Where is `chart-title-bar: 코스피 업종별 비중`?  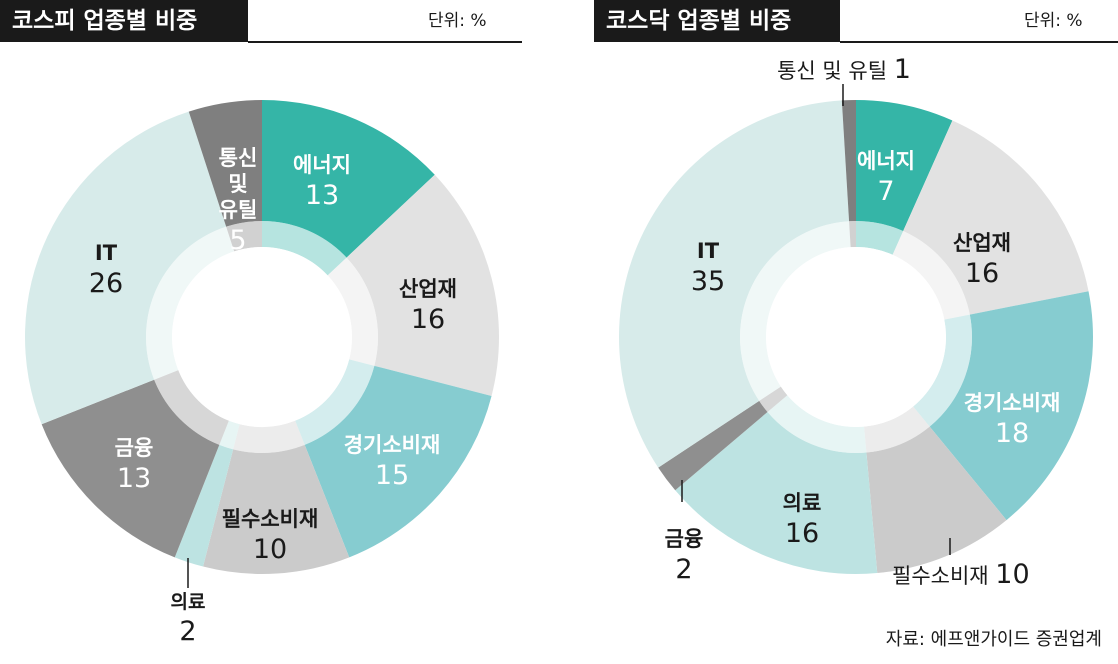 chart-title-bar: 코스피 업종별 비중 is located at coordinates (124, 21).